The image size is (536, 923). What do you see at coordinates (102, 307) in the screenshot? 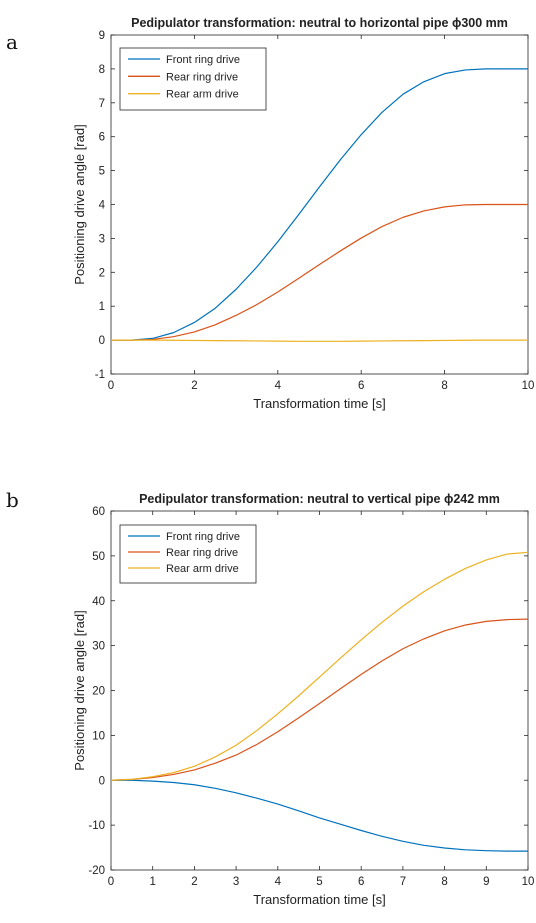
I see `y-tick-label: 1` at bounding box center [102, 307].